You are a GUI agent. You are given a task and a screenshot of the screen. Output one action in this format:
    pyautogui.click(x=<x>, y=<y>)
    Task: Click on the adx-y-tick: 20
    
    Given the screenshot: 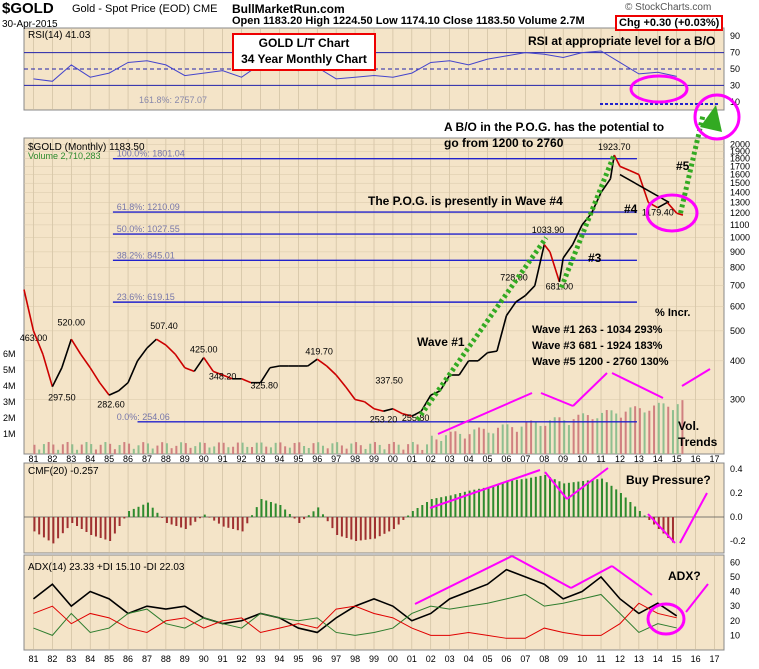 What is the action you would take?
    pyautogui.click(x=735, y=621)
    